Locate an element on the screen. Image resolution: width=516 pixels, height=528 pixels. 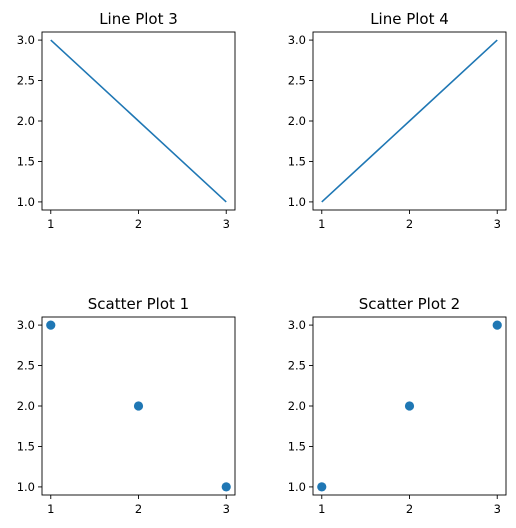
subplot-title: Scatter Plot 1 is located at coordinates (138, 304).